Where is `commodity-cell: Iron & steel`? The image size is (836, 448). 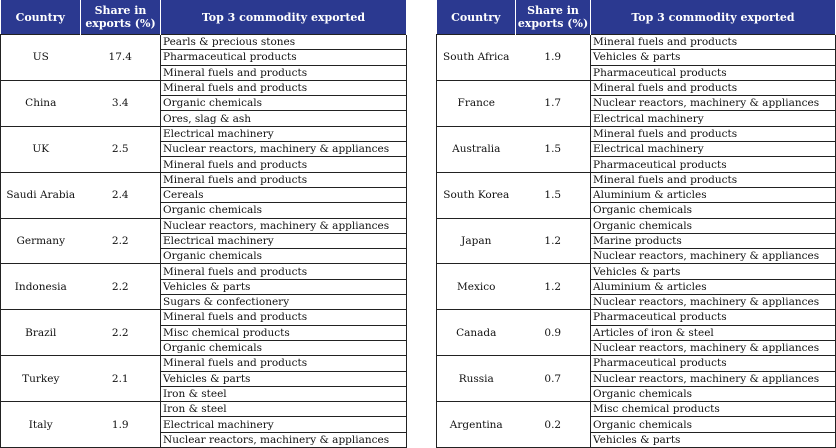 commodity-cell: Iron & steel is located at coordinates (283, 394).